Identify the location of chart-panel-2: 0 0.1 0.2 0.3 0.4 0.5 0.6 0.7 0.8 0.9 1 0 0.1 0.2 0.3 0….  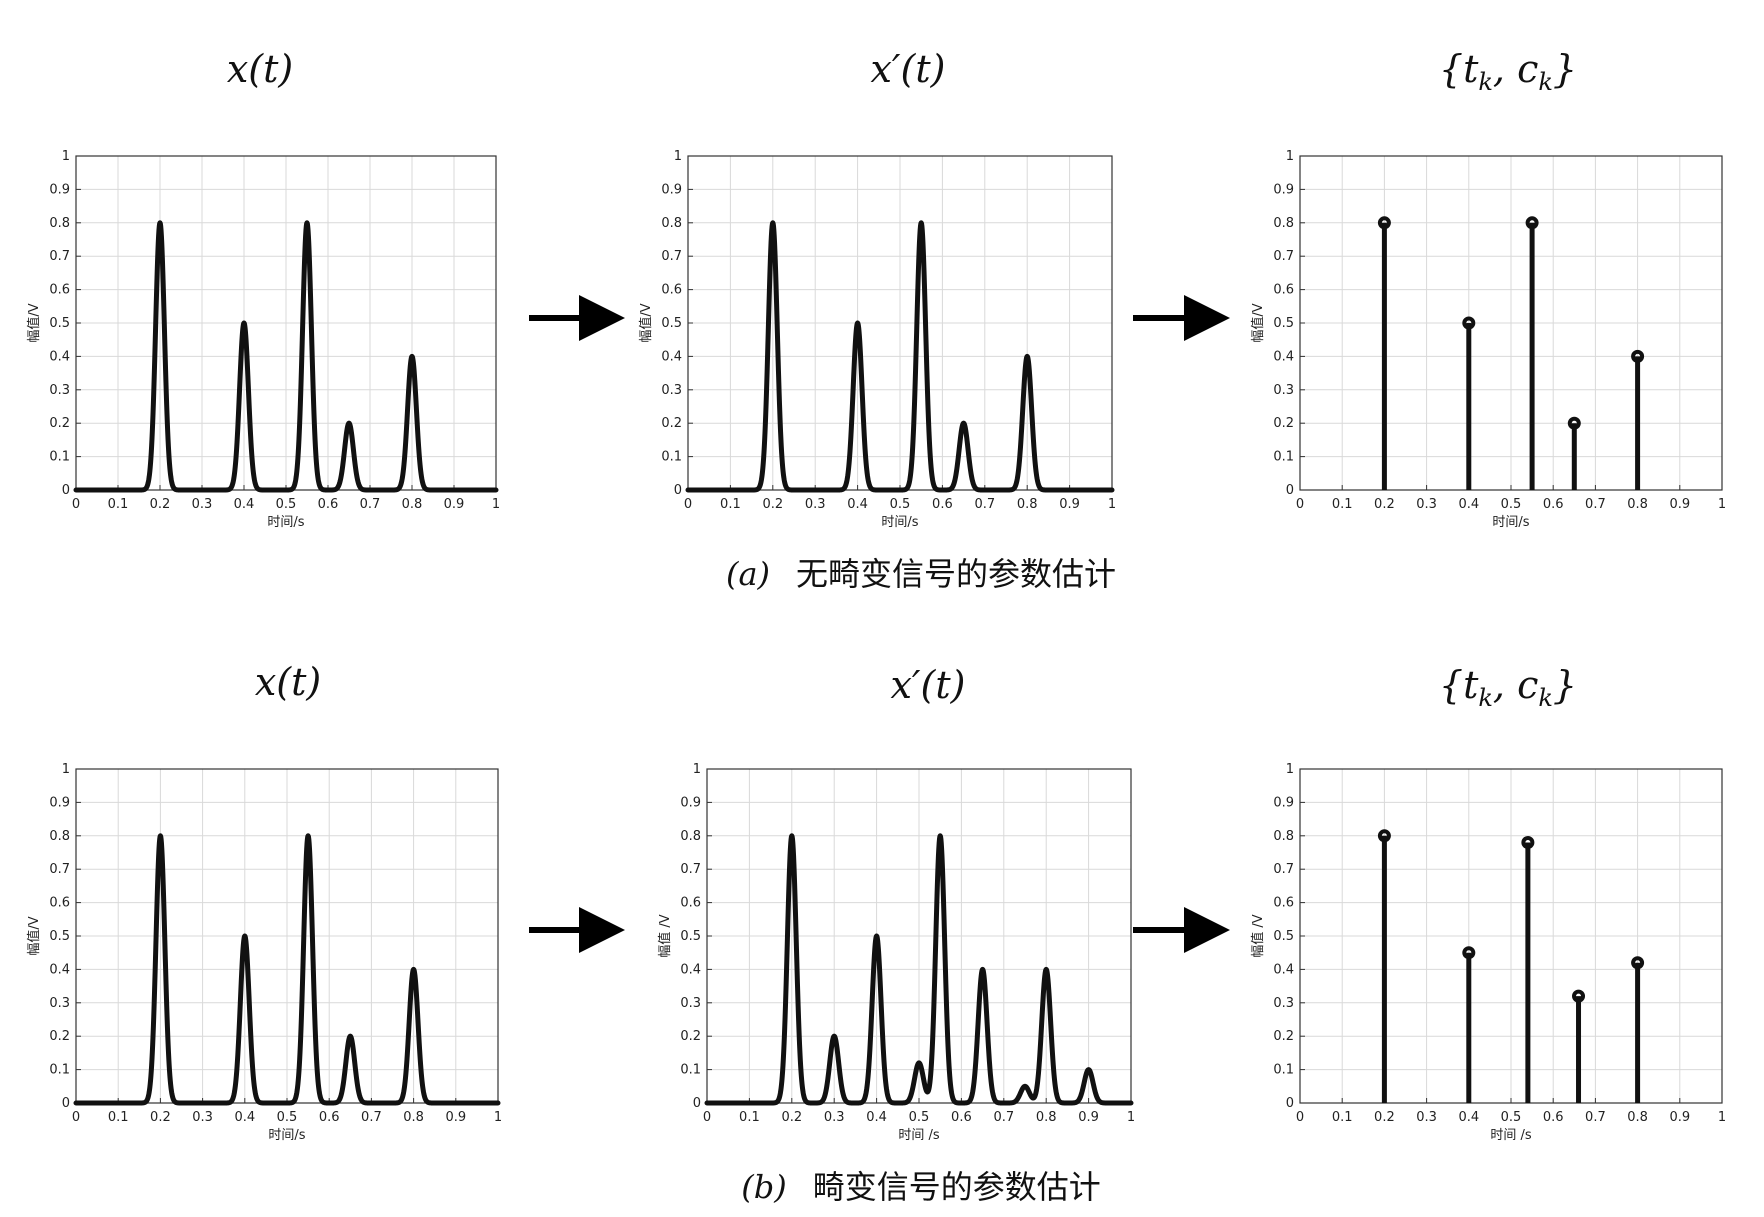
(1488, 339).